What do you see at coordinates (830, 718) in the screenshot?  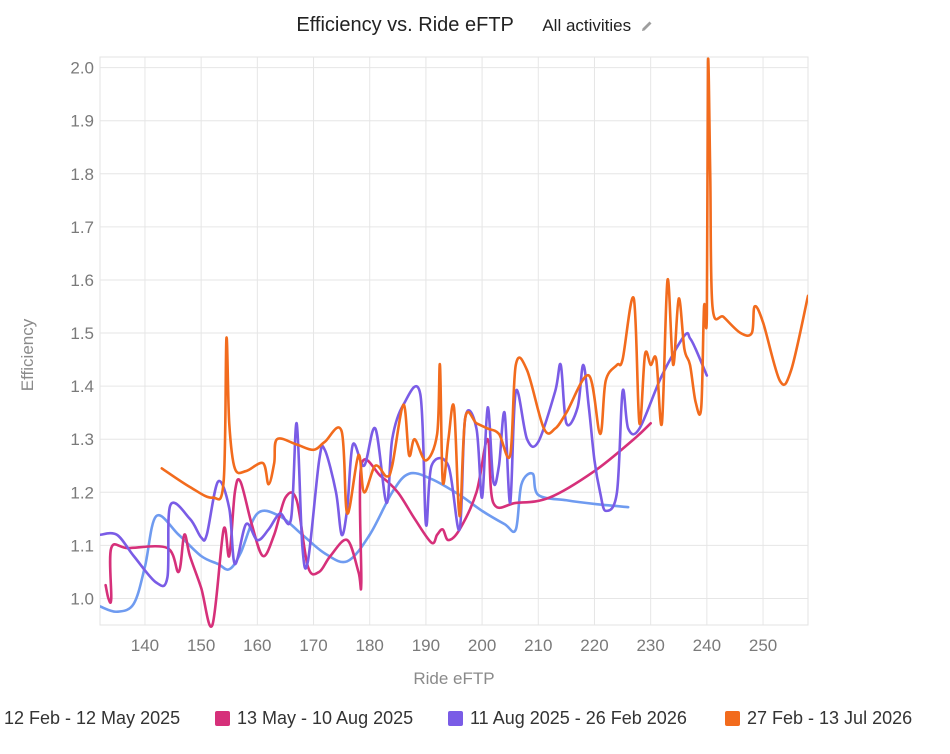 I see `legend-label: 27 Feb - 13 Jul 2026` at bounding box center [830, 718].